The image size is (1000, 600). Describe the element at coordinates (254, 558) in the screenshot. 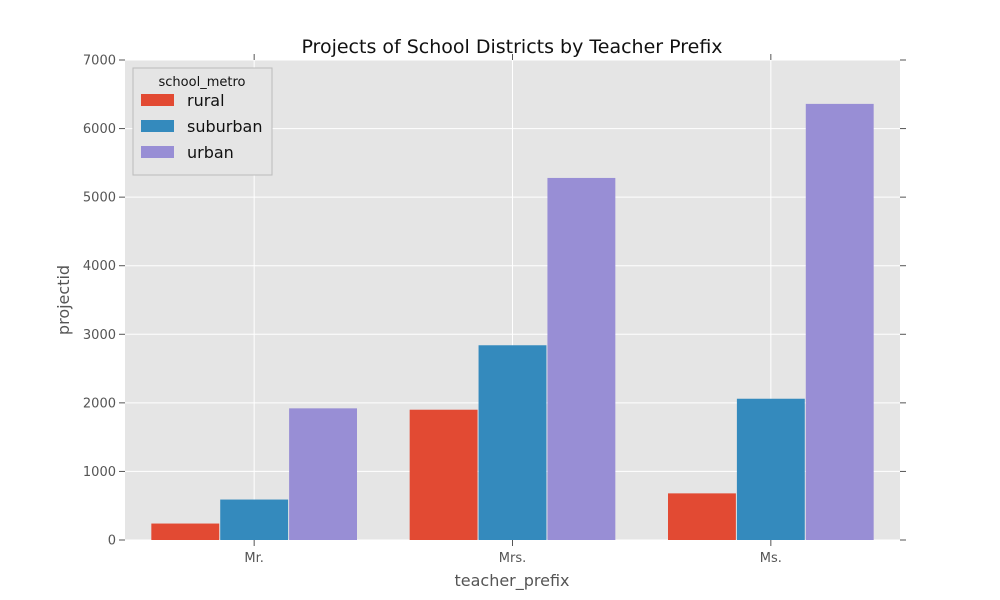

I see `x-tick-label: Mr.` at that location.